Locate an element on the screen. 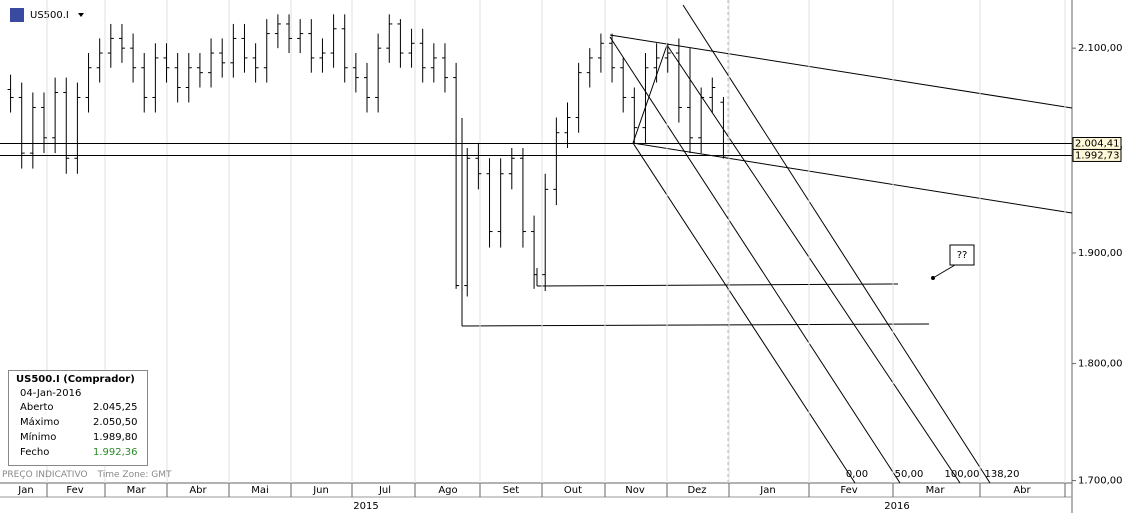 This screenshot has height=513, width=1141. timezone: Time Zone: GMT is located at coordinates (134, 475).